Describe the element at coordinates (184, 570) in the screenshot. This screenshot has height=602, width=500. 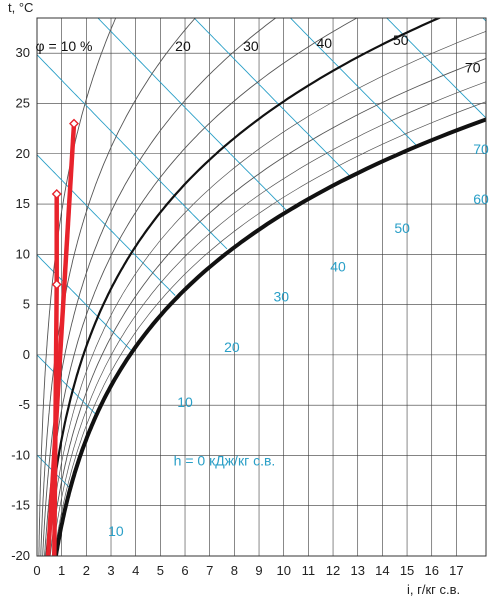
I see `x-tick-label: 6` at that location.